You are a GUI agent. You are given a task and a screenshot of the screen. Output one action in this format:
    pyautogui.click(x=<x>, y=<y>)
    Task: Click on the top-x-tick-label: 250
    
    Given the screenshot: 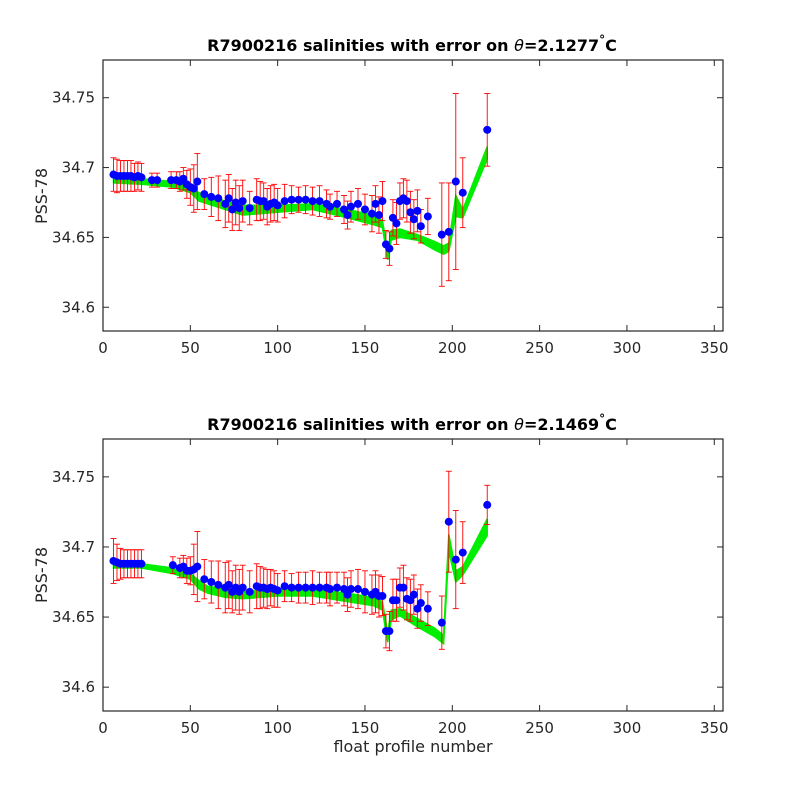 What is the action you would take?
    pyautogui.click(x=539, y=348)
    